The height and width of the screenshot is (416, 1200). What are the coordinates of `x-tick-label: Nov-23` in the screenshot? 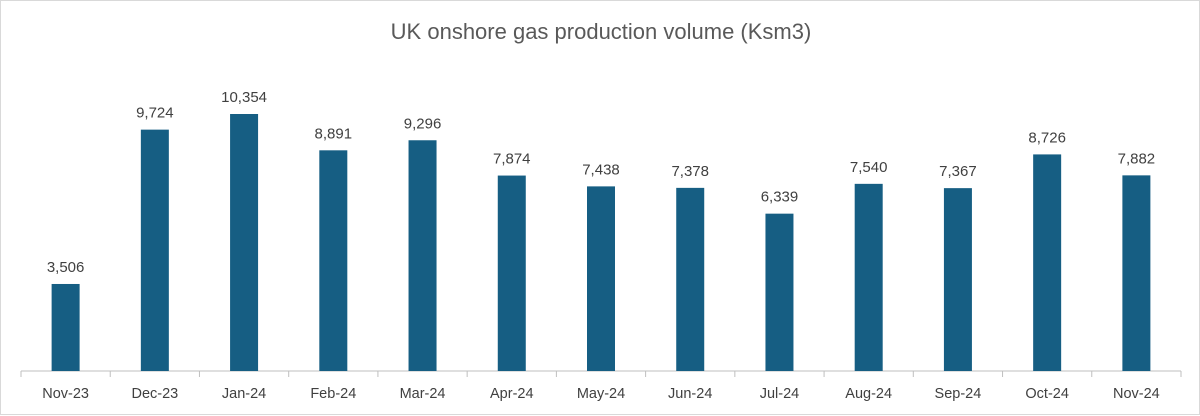 It's located at (65, 394).